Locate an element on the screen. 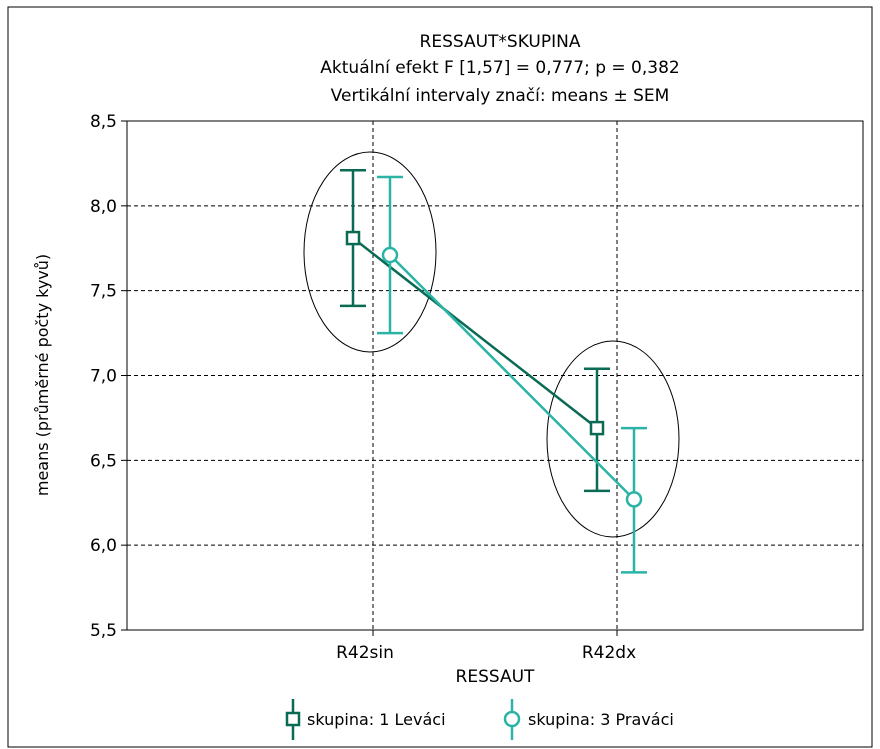  y-tick-label: 5,5 is located at coordinates (103, 631).